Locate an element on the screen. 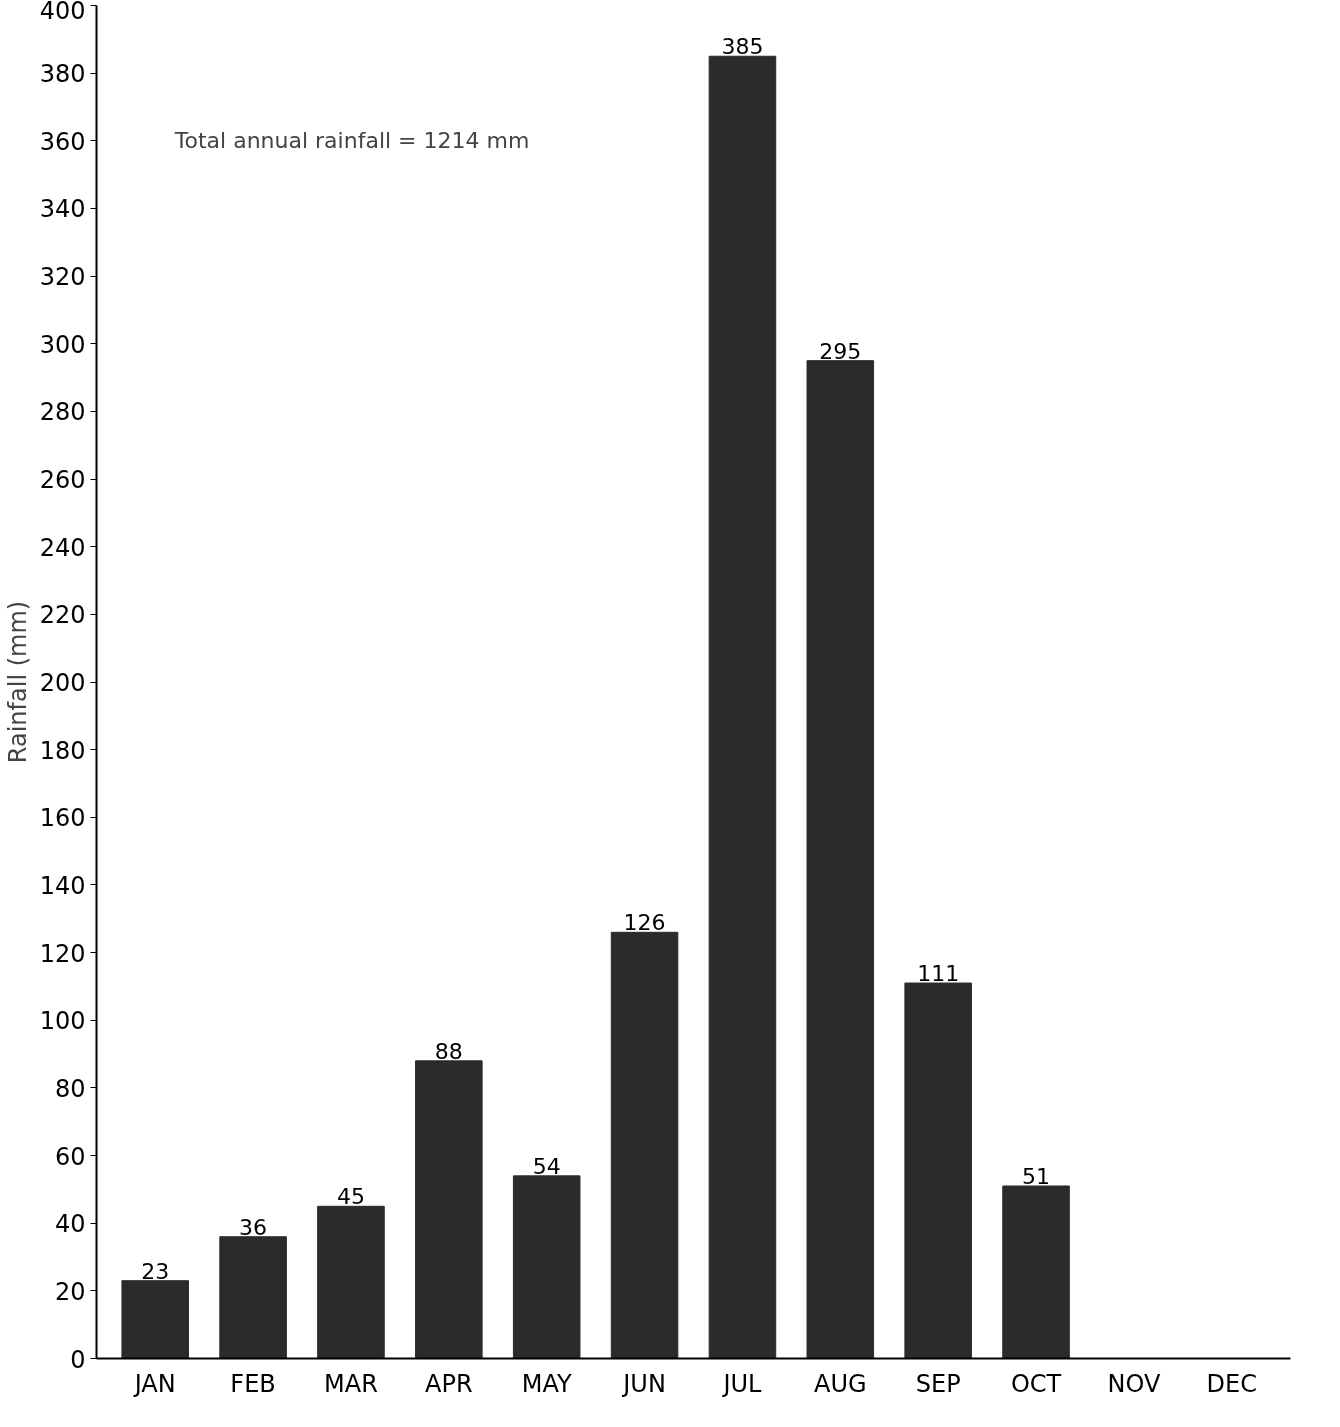 This screenshot has width=1340, height=1427. y-tick-label: 400 is located at coordinates (62, 12).